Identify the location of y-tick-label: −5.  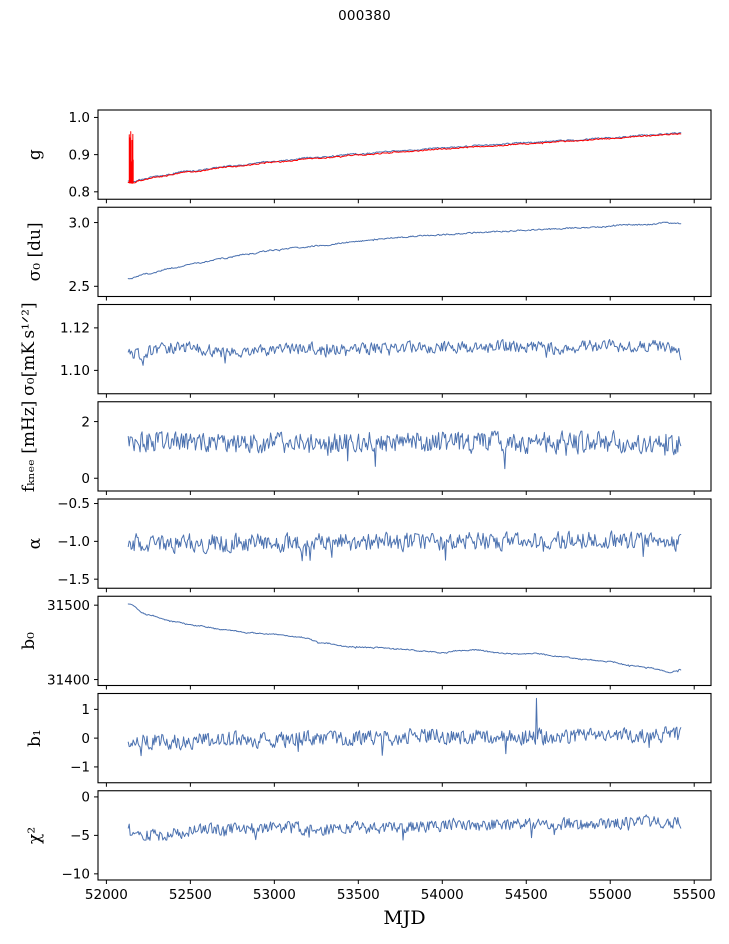
(80, 836).